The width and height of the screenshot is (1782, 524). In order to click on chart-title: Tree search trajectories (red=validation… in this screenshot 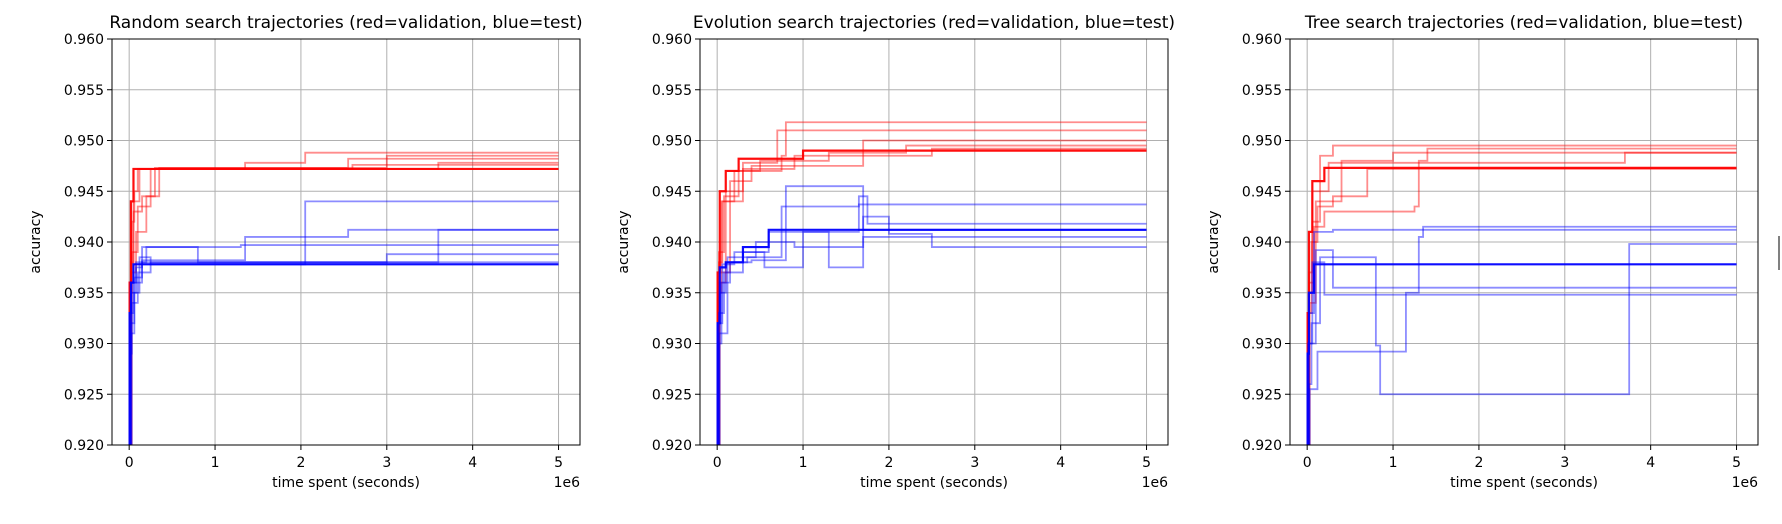, I will do `click(1523, 23)`.